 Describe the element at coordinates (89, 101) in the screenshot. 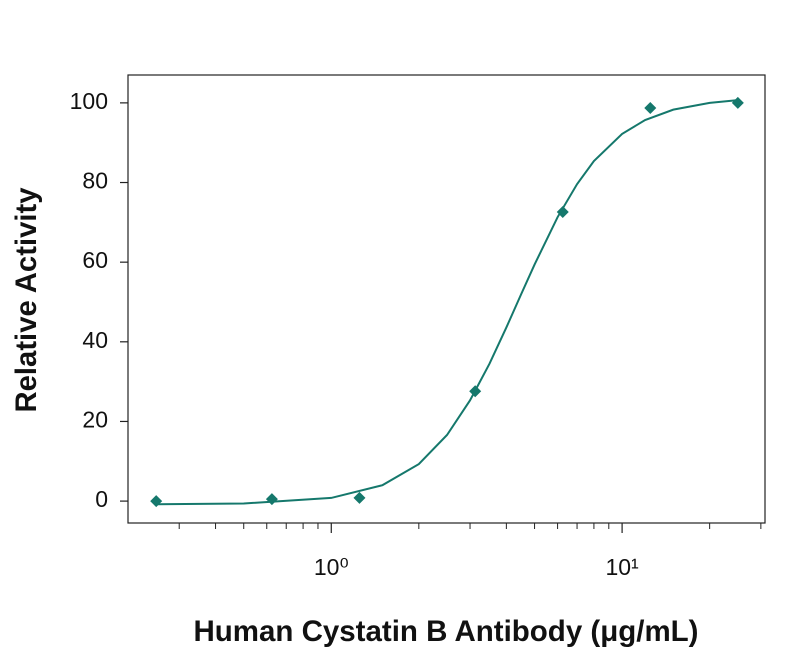

I see `y-tick-label: 100` at that location.